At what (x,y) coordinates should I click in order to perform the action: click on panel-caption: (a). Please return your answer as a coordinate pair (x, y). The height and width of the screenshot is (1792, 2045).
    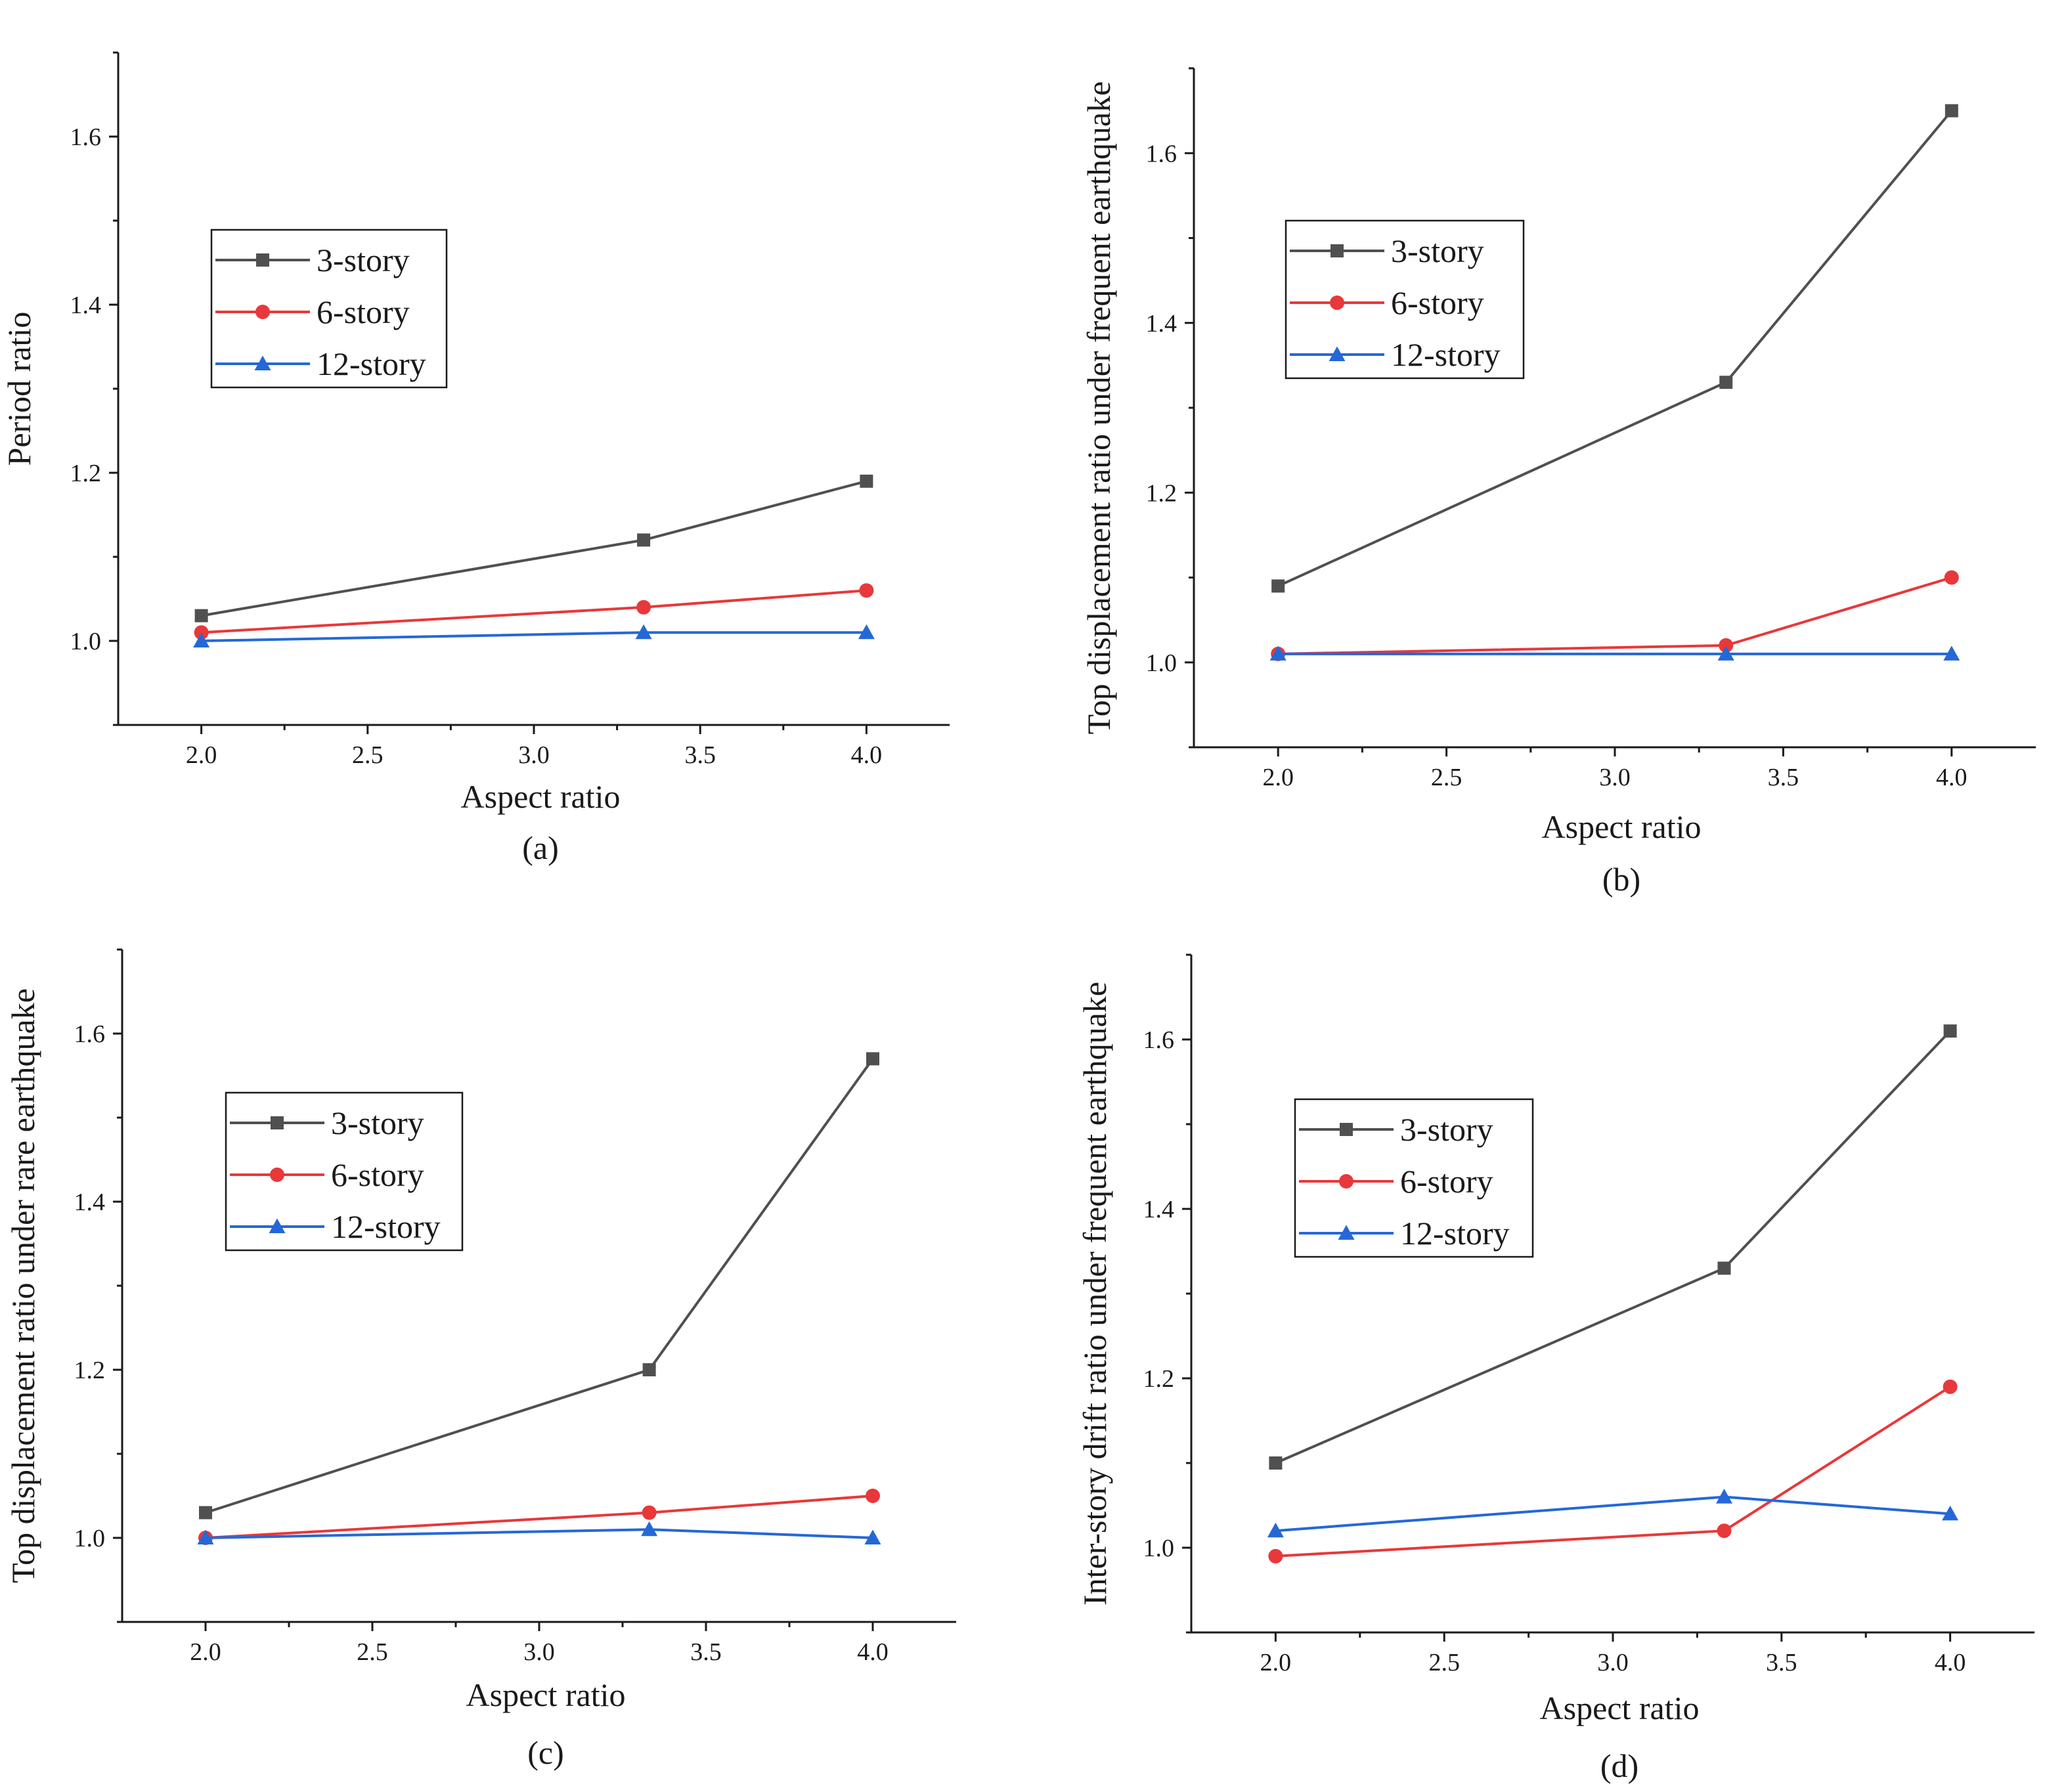
    Looking at the image, I should click on (540, 847).